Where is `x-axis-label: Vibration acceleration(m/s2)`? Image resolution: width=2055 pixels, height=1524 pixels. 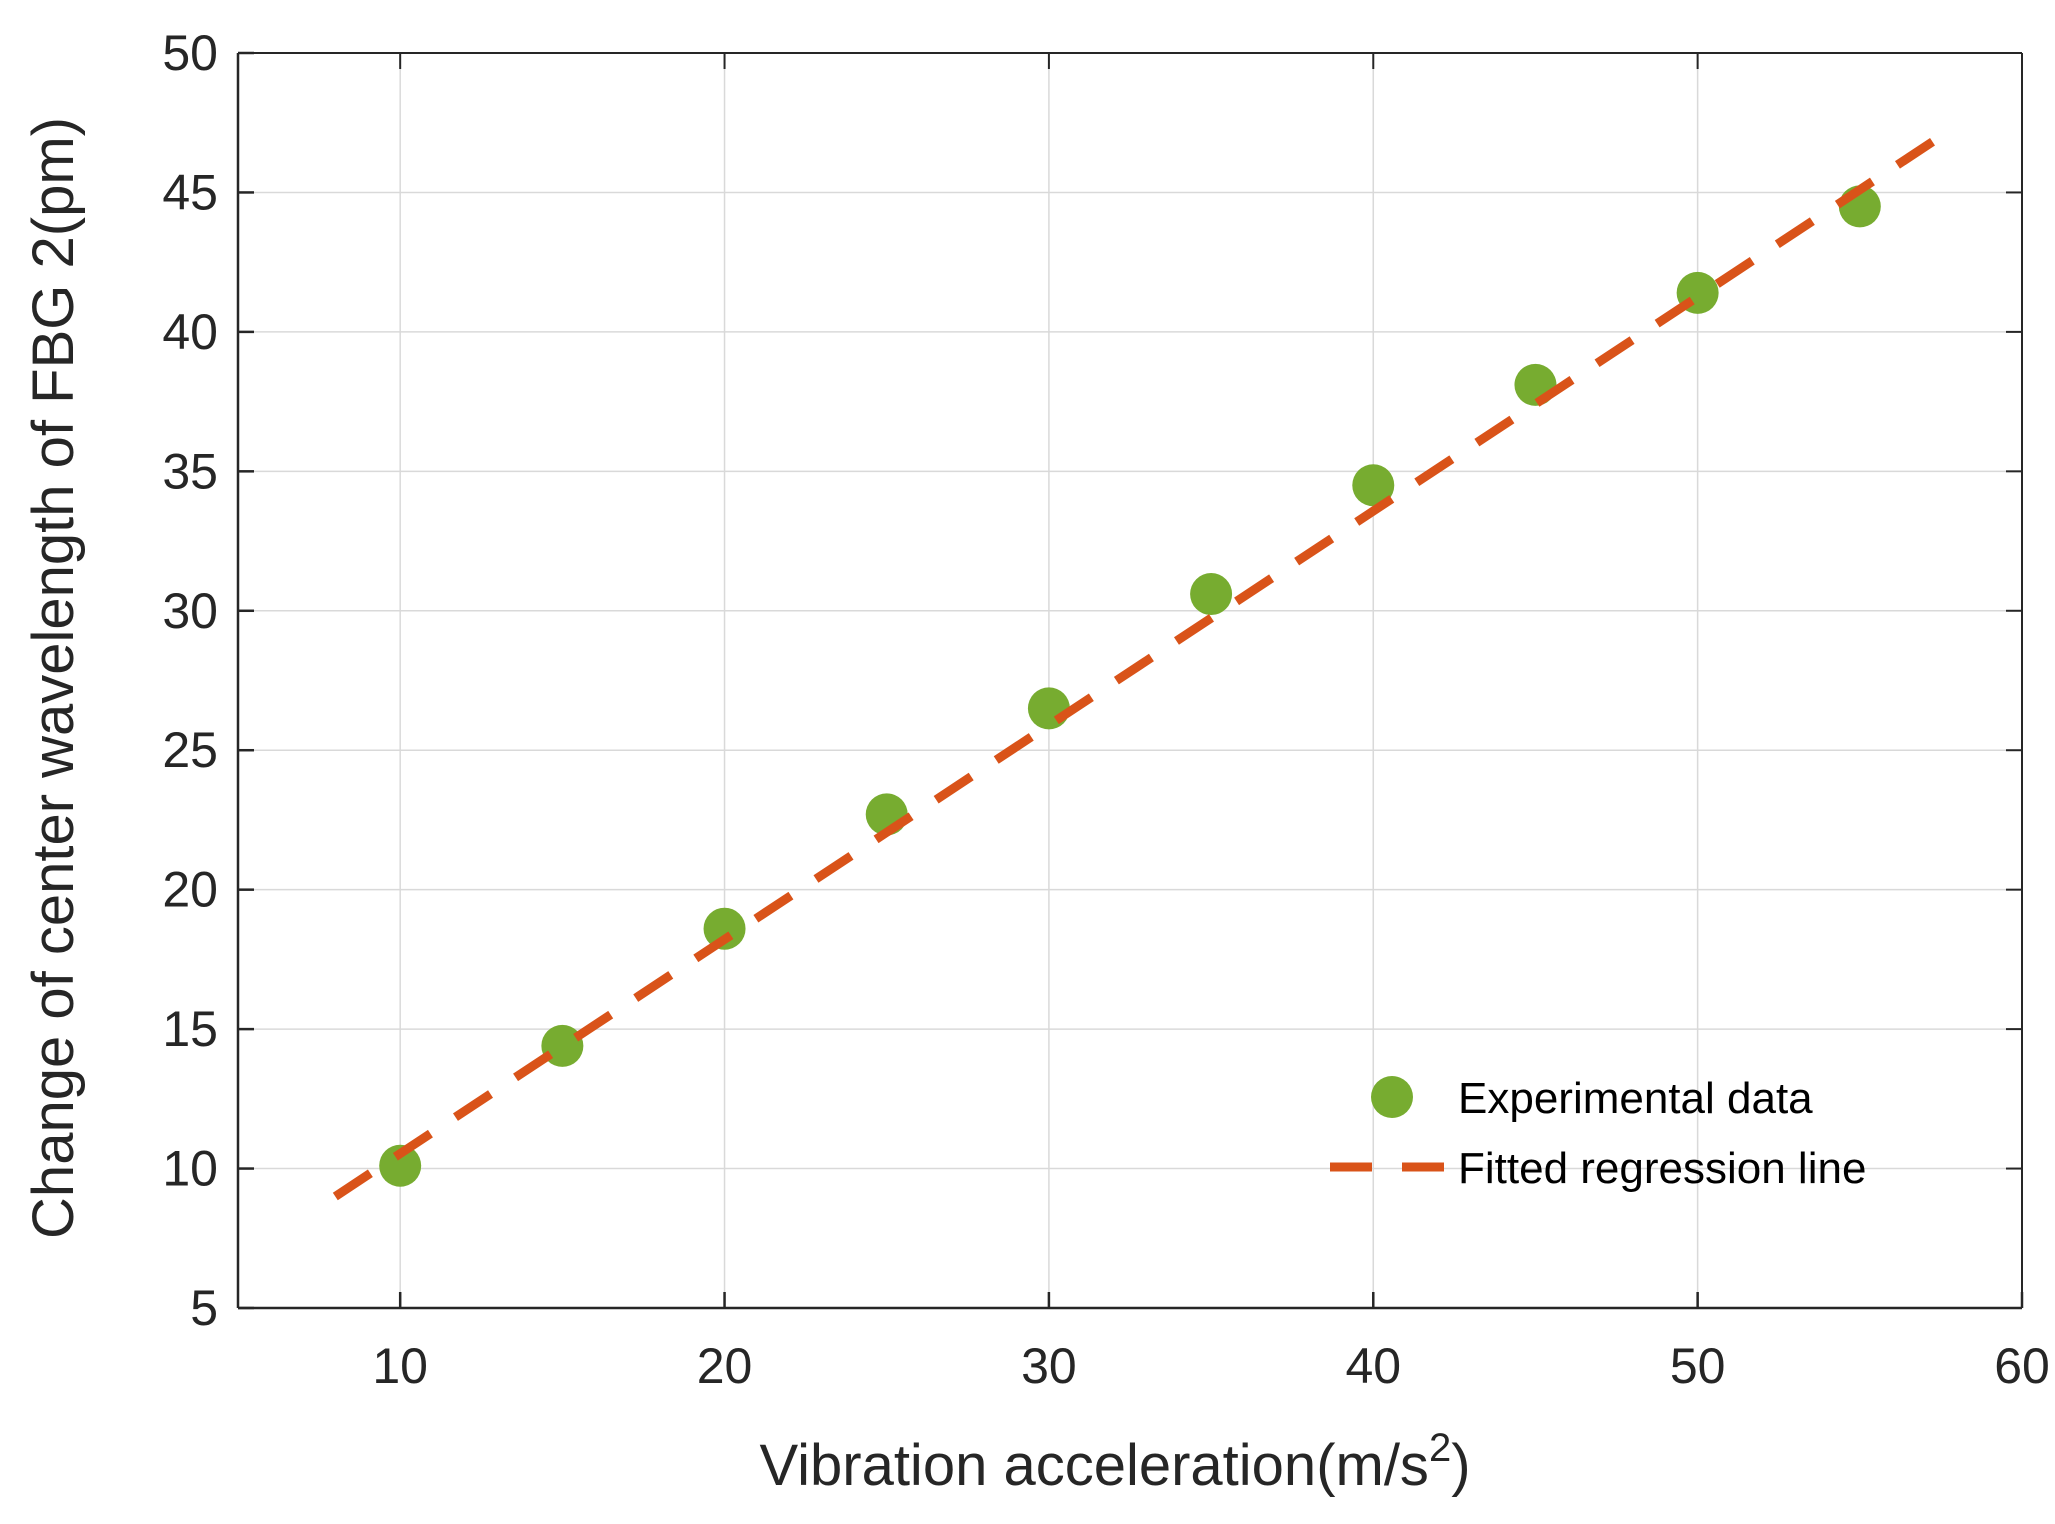
x-axis-label: Vibration acceleration(m/s2) is located at coordinates (1114, 1462).